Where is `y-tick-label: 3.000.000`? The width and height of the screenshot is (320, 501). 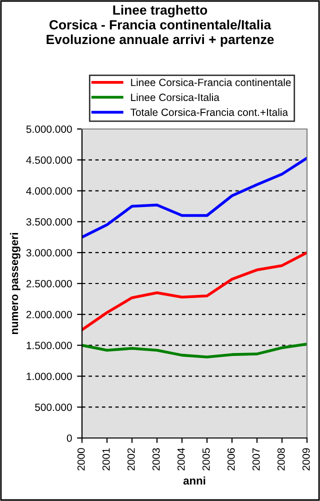 y-tick-label: 3.000.000 is located at coordinates (49, 252).